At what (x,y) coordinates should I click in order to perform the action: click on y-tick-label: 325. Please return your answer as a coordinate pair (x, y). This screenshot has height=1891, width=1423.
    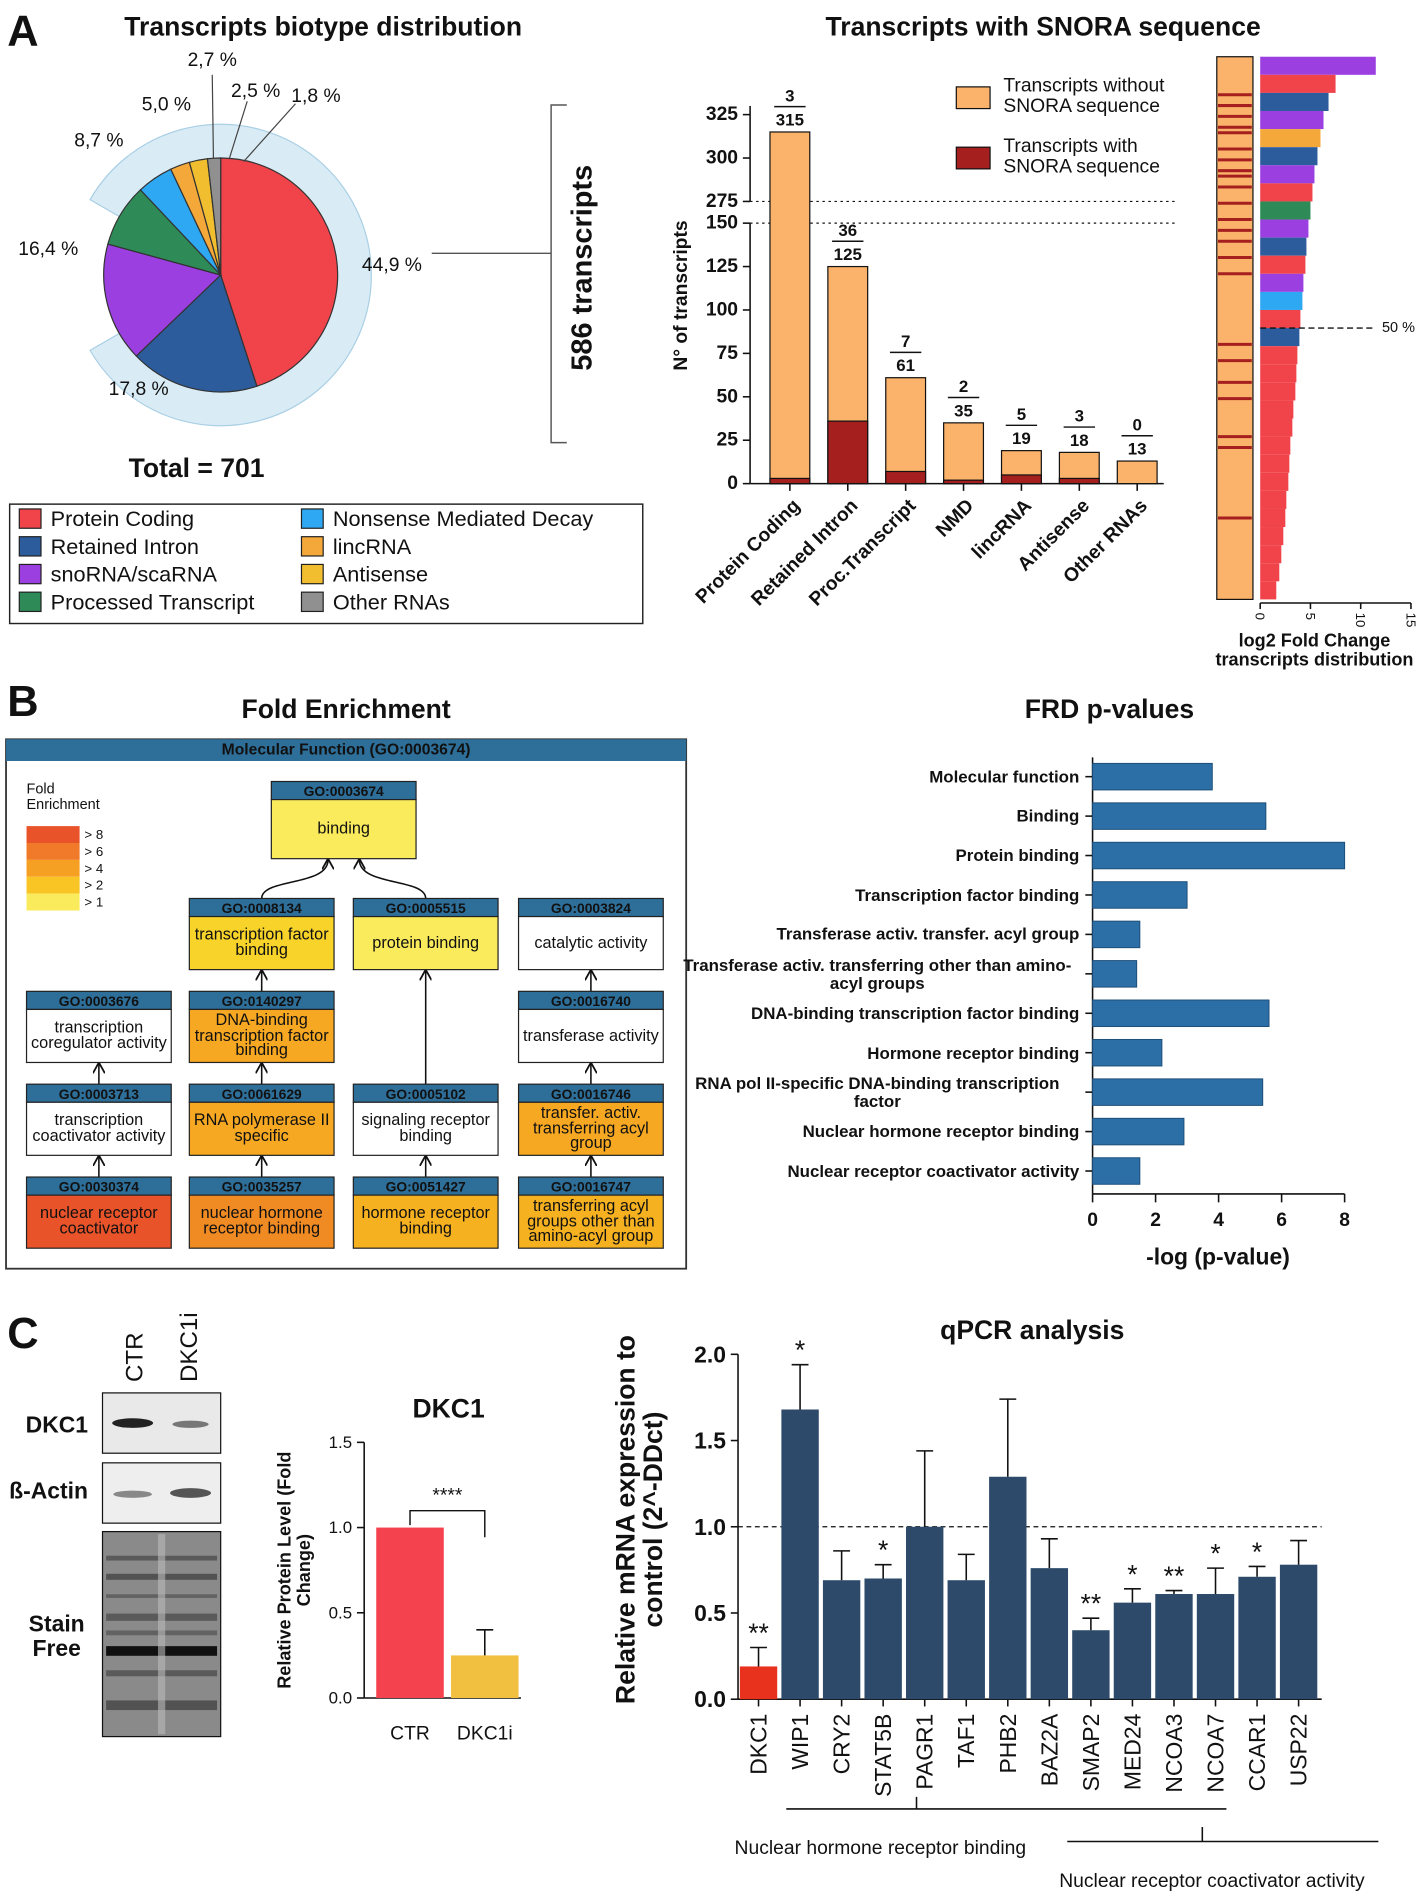
    Looking at the image, I should click on (722, 114).